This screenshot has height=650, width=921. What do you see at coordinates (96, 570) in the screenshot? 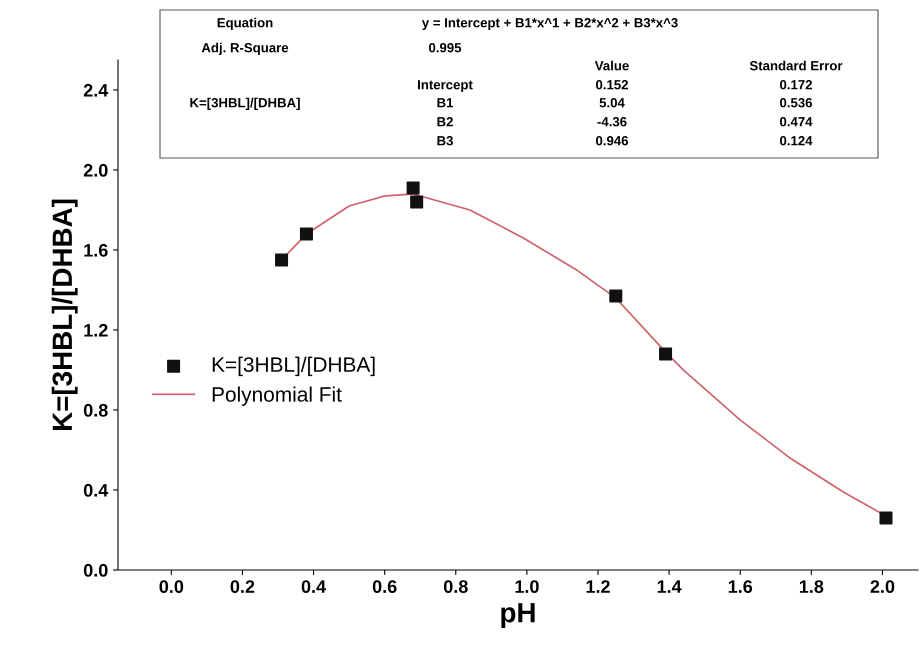
I see `y-tick-label: 0.0` at bounding box center [96, 570].